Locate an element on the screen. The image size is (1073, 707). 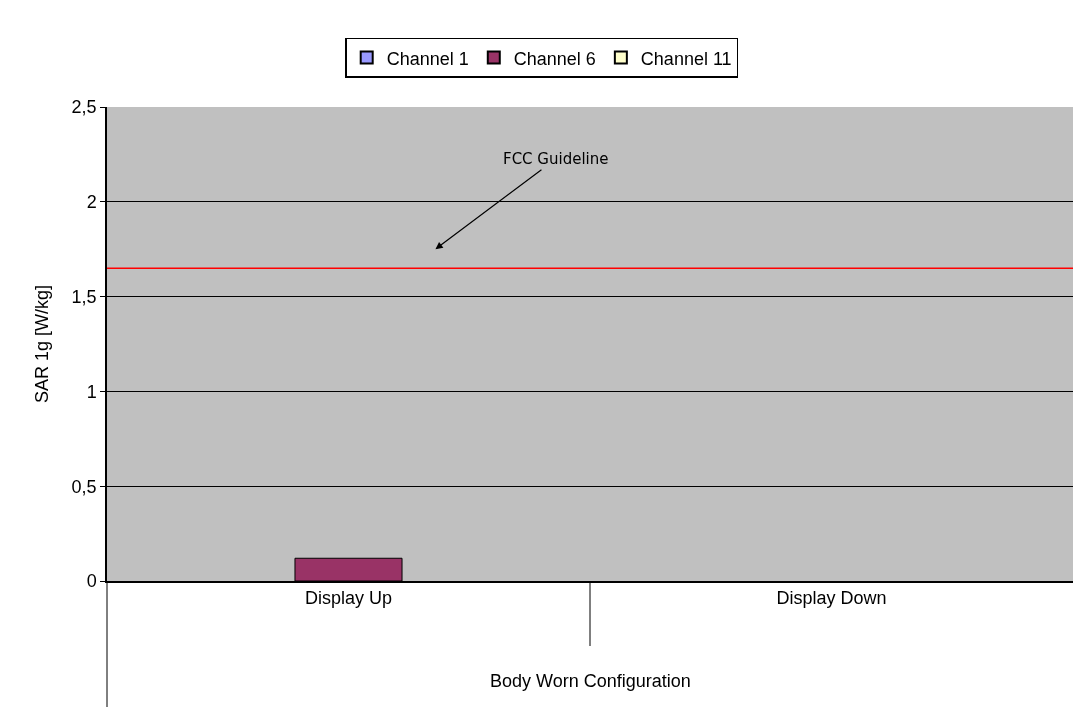
y-tick-label: 0 is located at coordinates (91, 581).